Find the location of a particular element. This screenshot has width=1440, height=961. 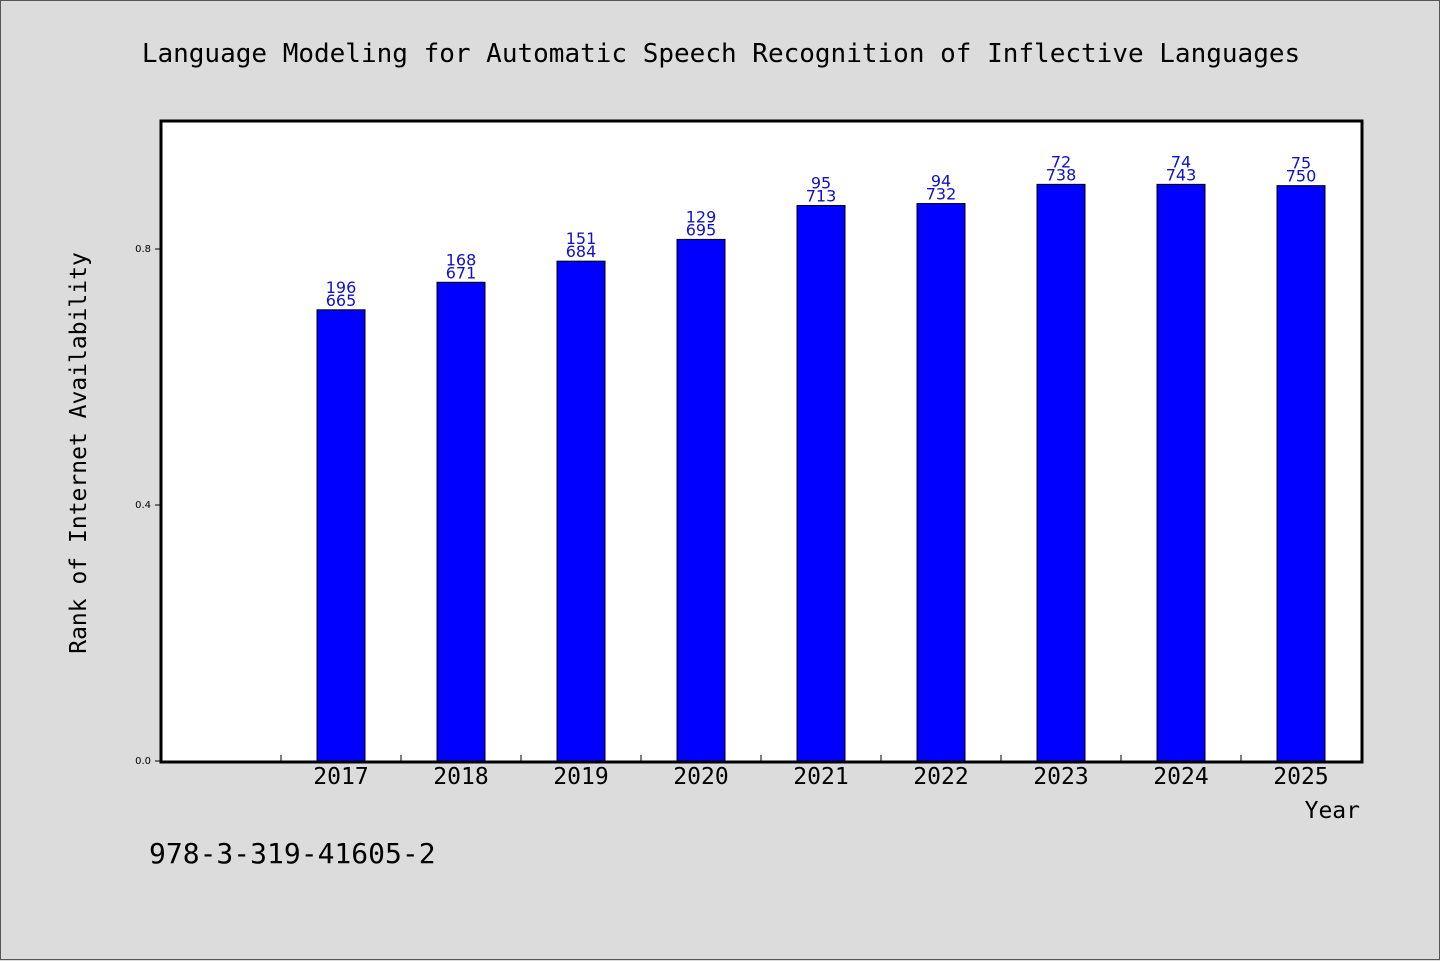

bar-label-top: 95 is located at coordinates (821, 182).